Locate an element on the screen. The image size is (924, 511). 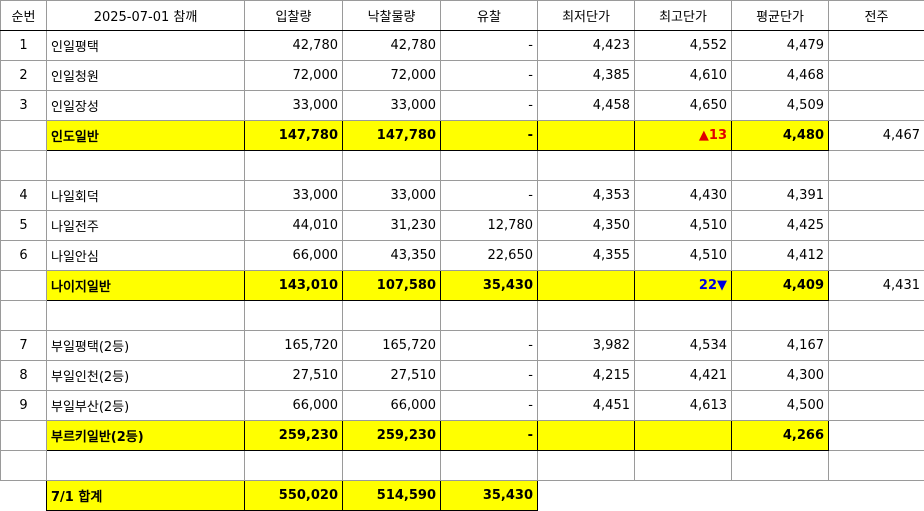
subtotal-row: 부르키일반(2등) 259,230 259,230-4,266 is located at coordinates (462, 435).